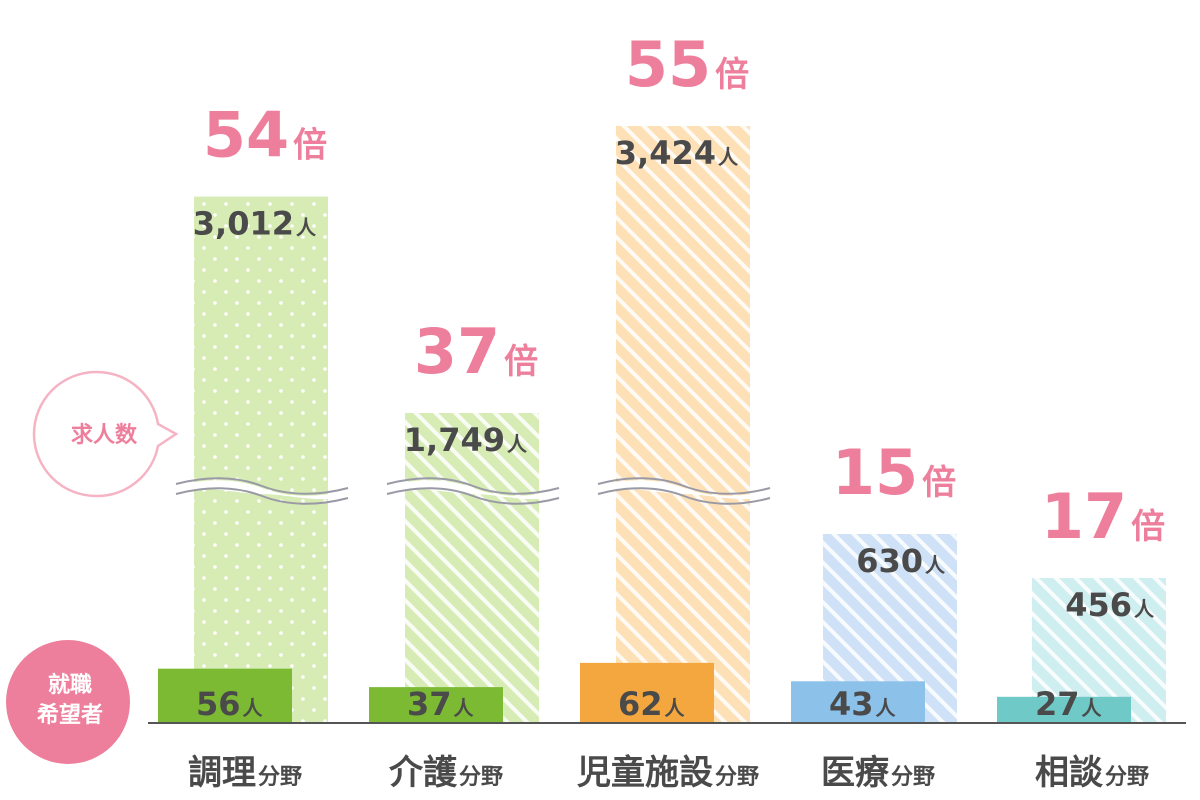 Image resolution: width=1200 pixels, height=800 pixels. What do you see at coordinates (687, 64) in the screenshot?
I see `ratio-label: 55 倍` at bounding box center [687, 64].